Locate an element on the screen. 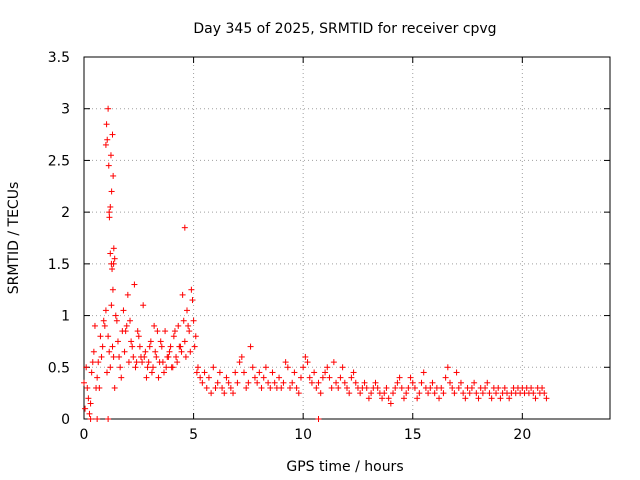  x-tick-labels: 0 5 10 15 20 is located at coordinates (306, 435).